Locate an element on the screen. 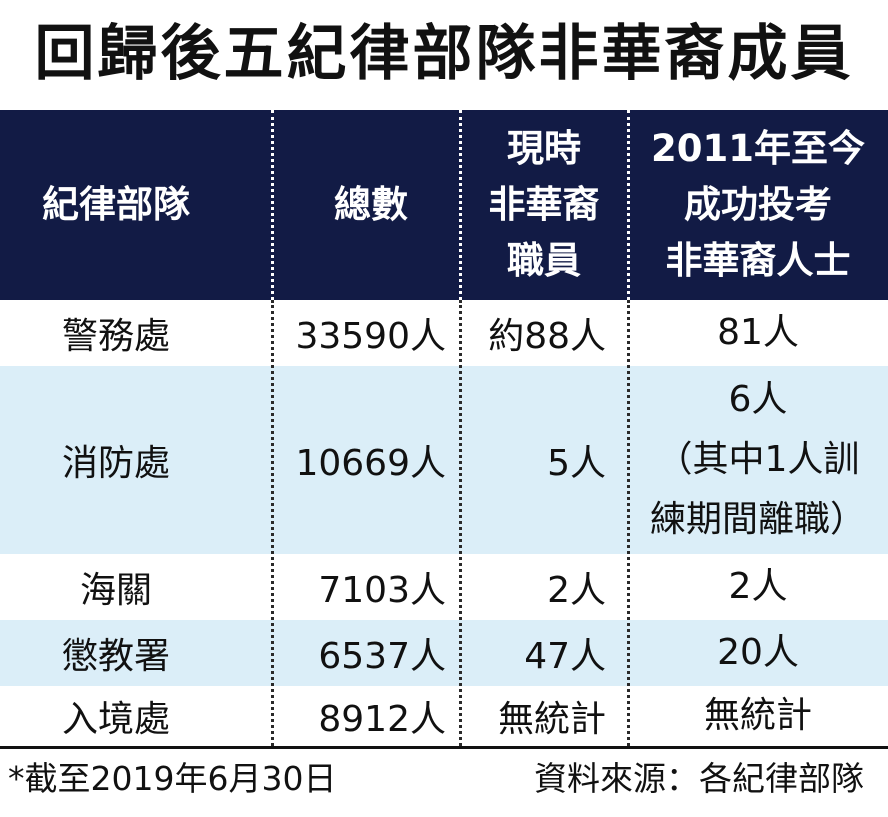  header-department: 紀律部隊 is located at coordinates (116, 204).